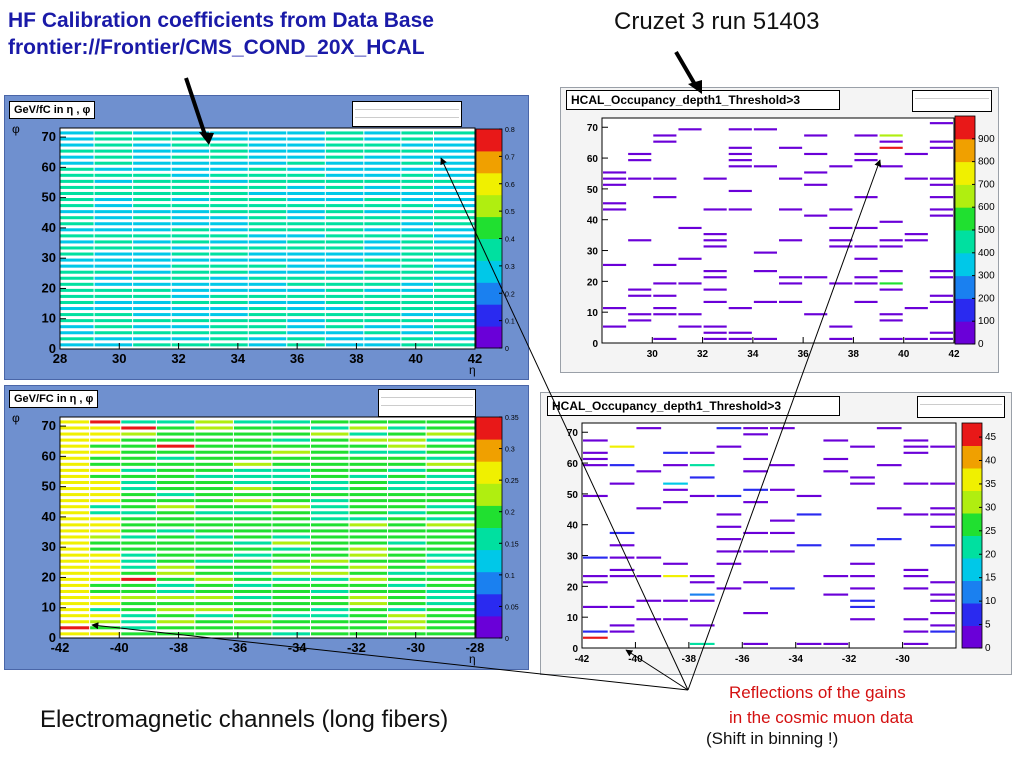 Image resolution: width=1023 pixels, height=767 pixels. Describe the element at coordinates (778, 230) in the screenshot. I see `occupancy-positive-frame-border` at that location.